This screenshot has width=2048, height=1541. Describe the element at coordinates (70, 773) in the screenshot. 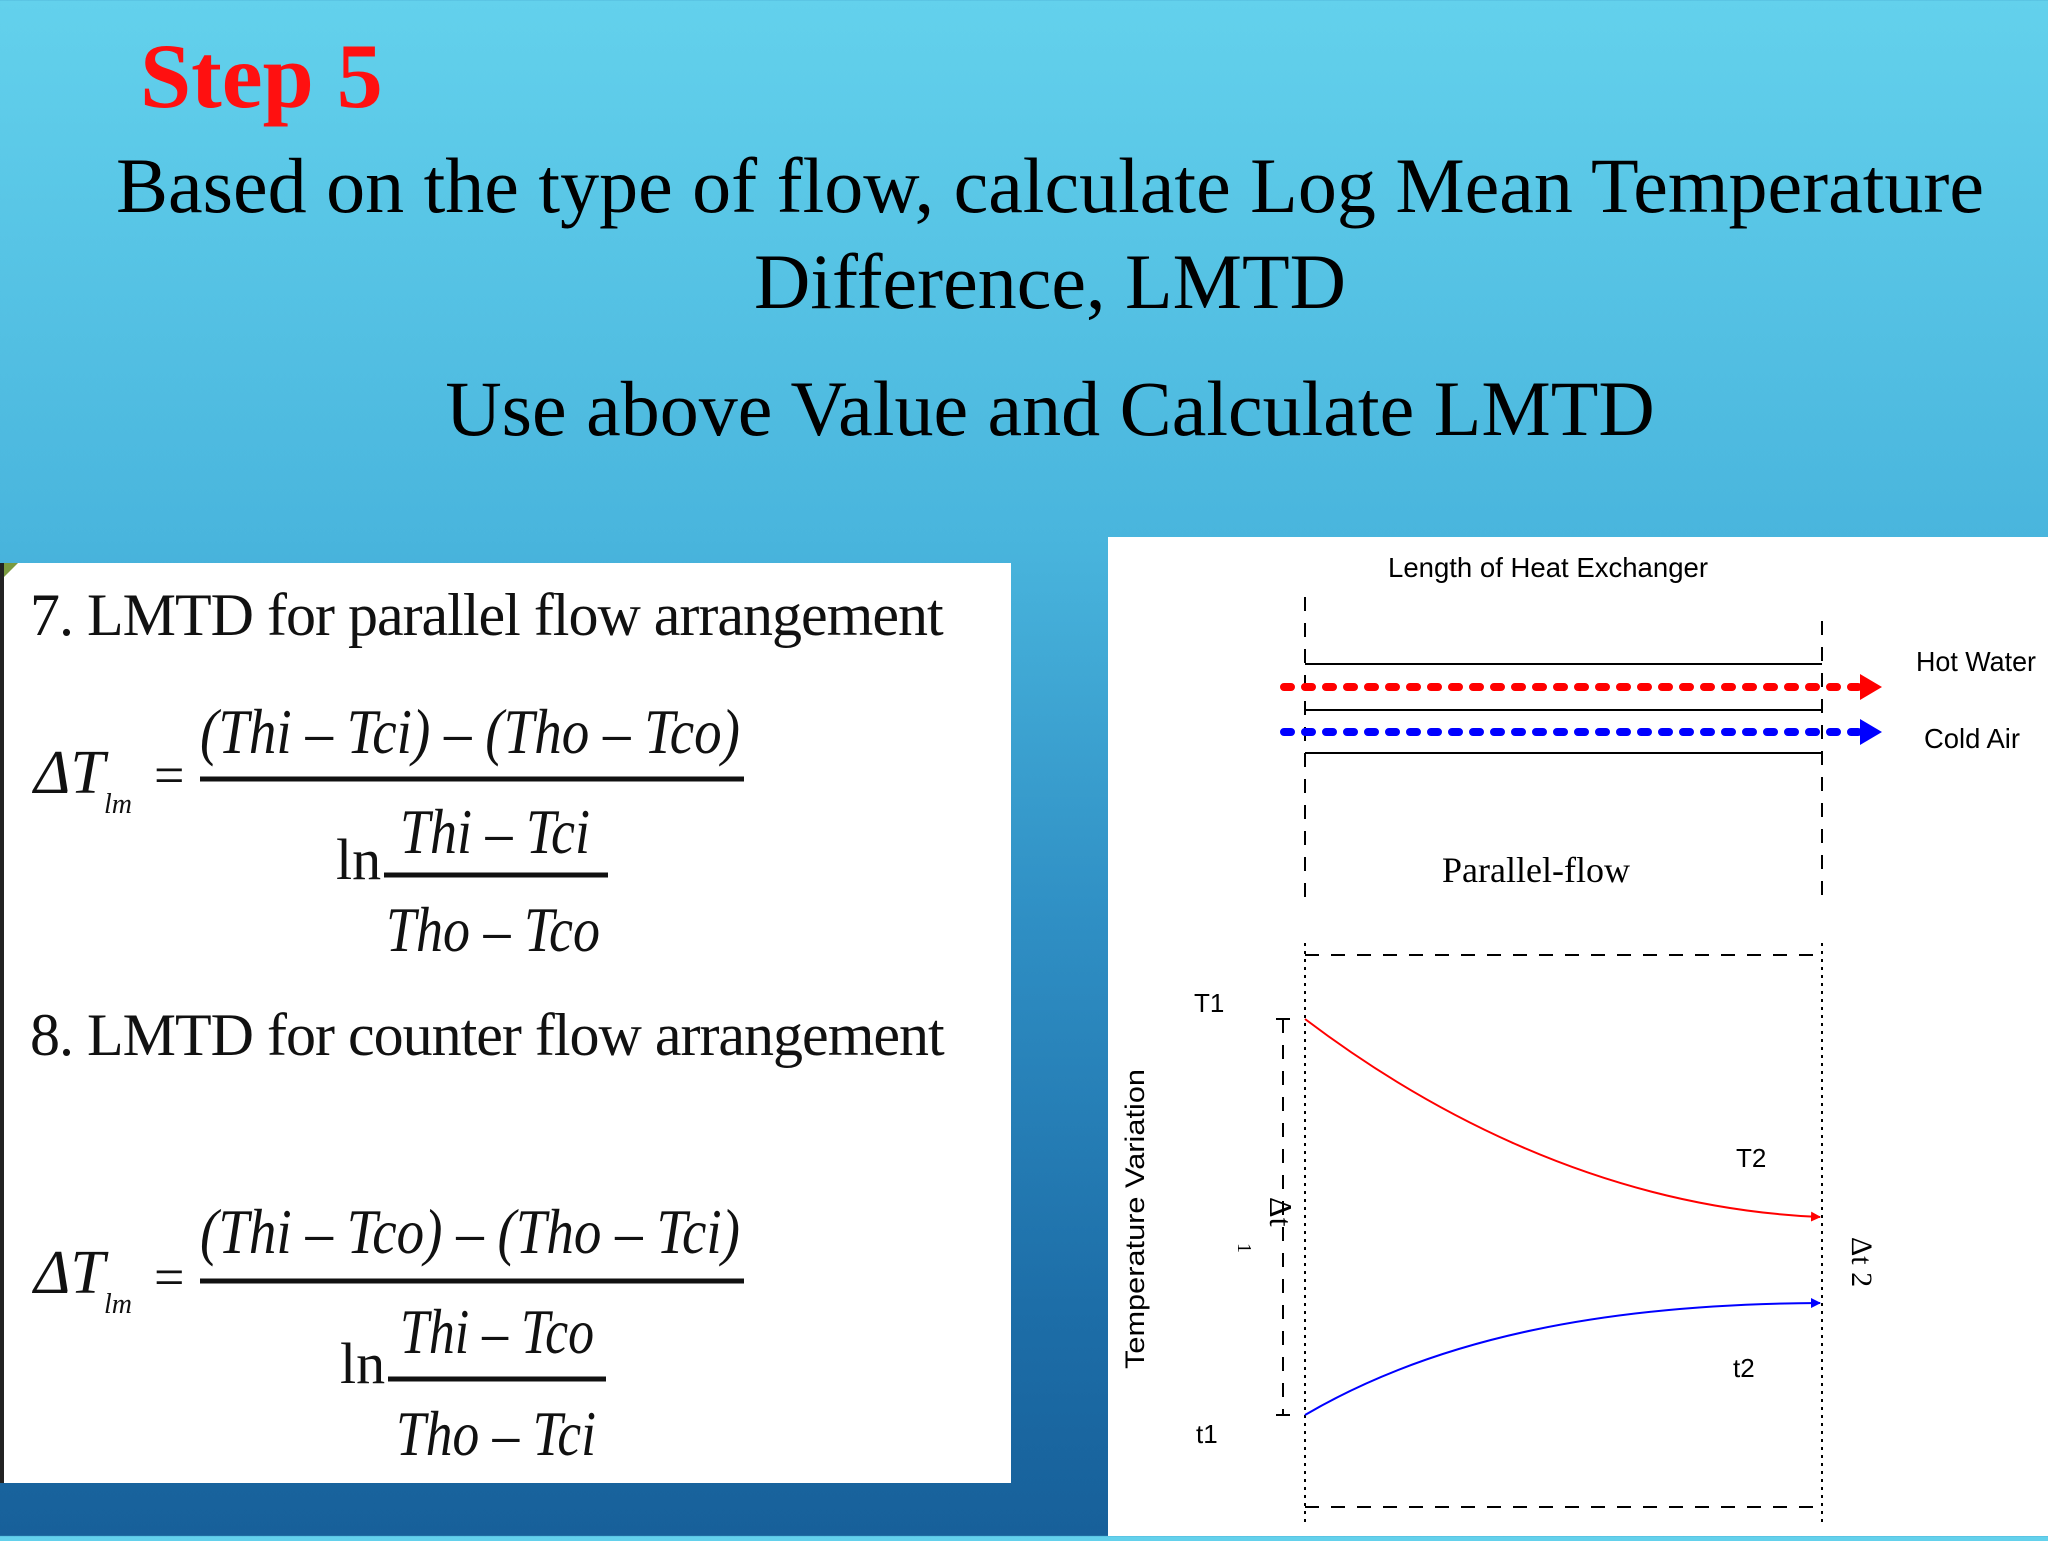

I see `parallel-lhs: ΔT` at that location.